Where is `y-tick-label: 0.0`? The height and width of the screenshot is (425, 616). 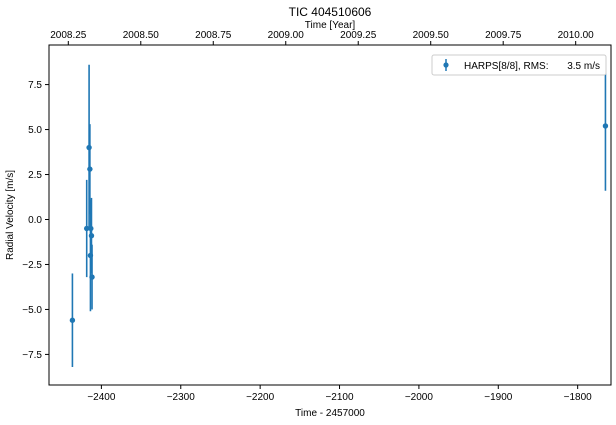
y-tick-label: 0.0 is located at coordinates (35, 220).